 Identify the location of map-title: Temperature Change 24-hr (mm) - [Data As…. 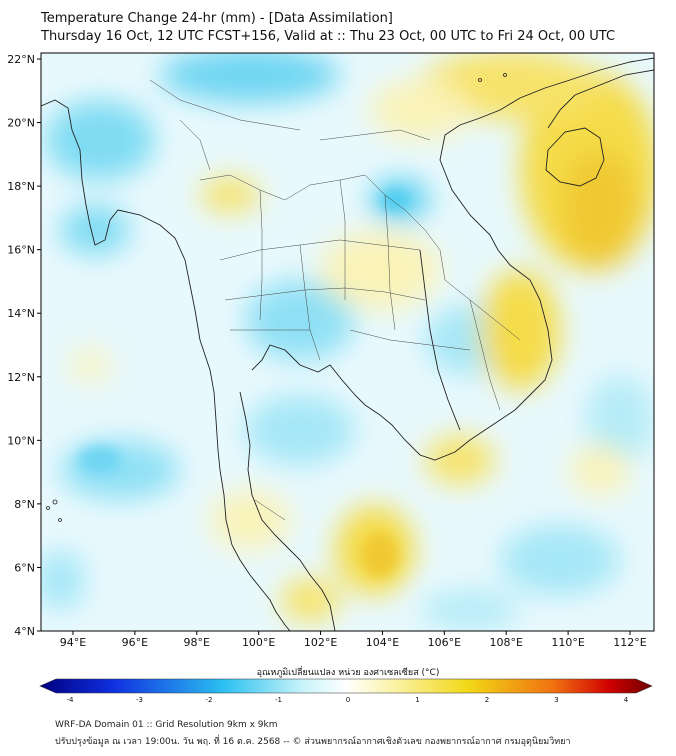
(217, 18).